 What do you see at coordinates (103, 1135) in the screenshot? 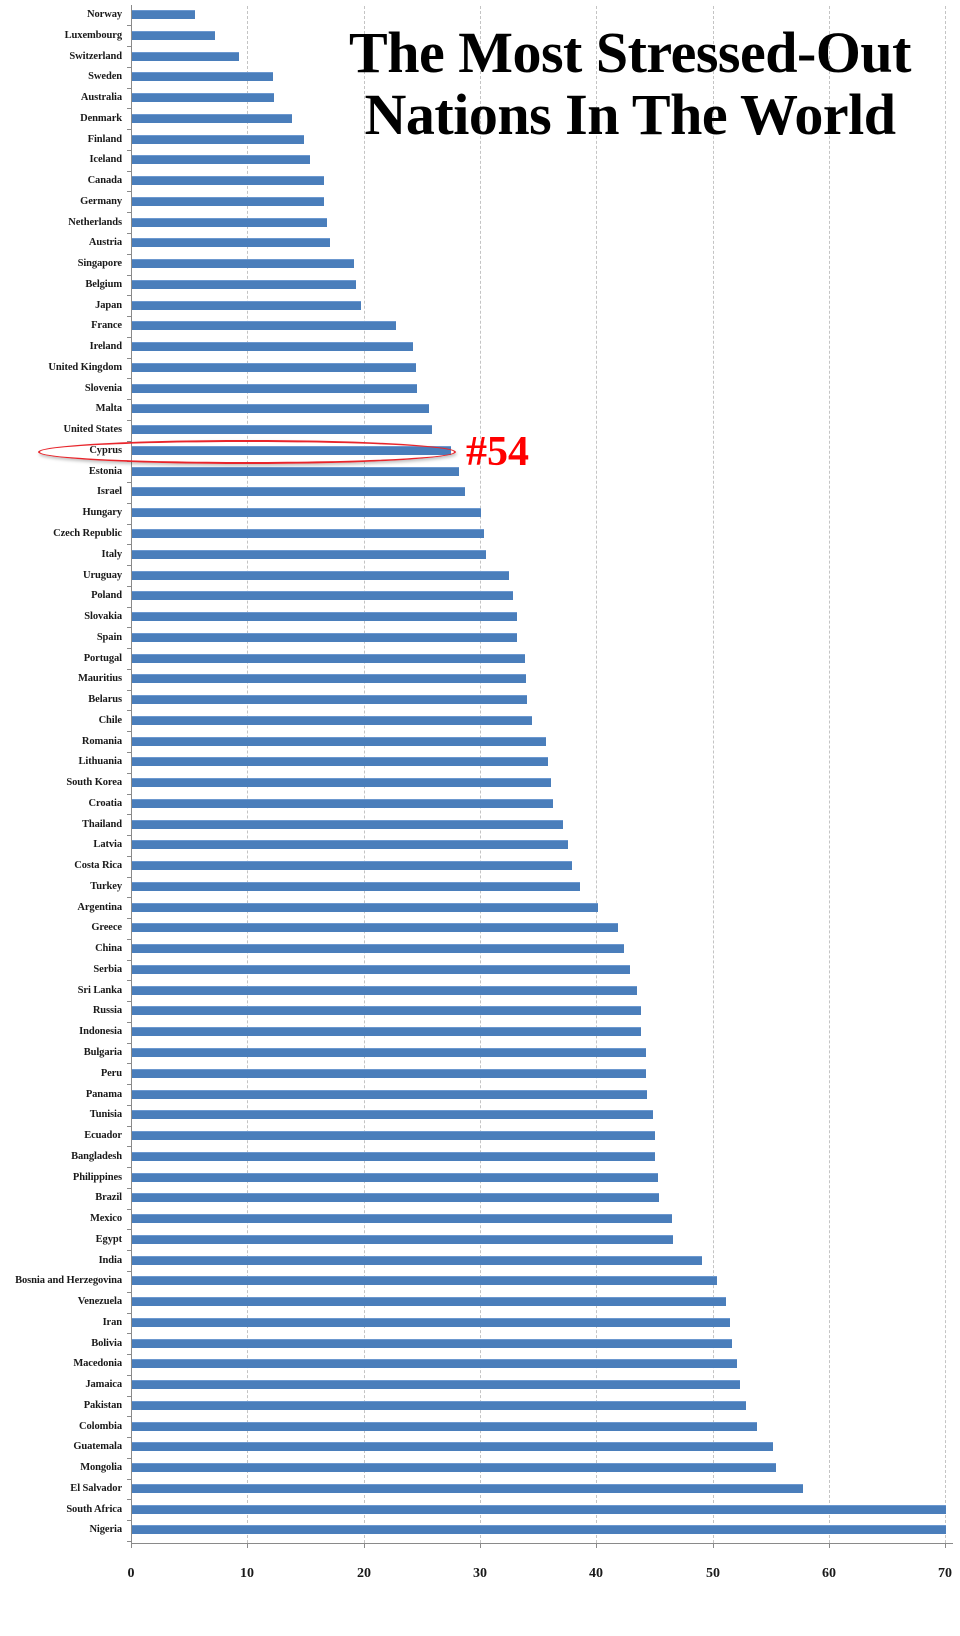
I see `category-label: Ecuador` at bounding box center [103, 1135].